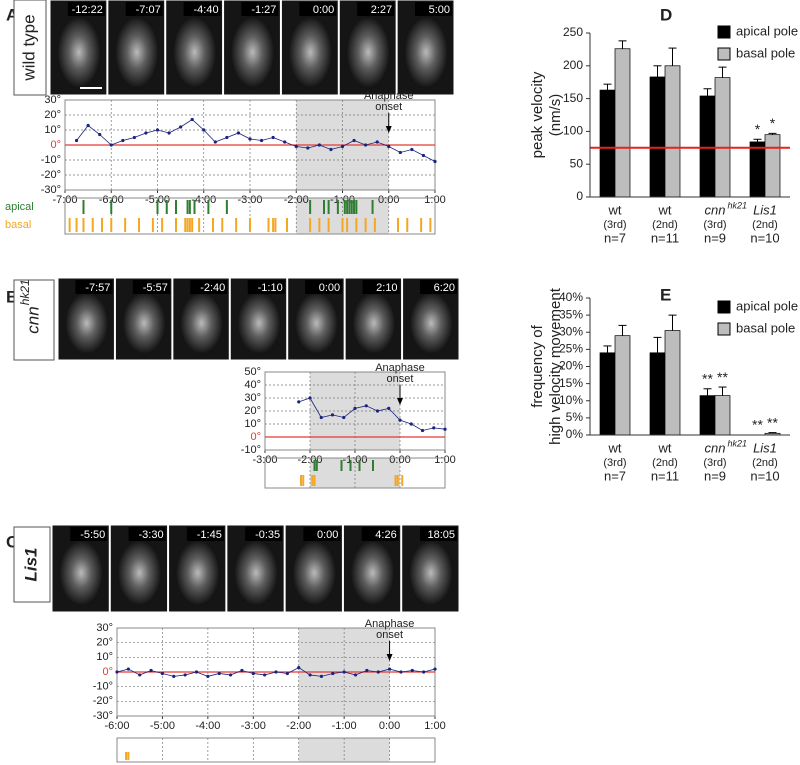 This screenshot has height=765, width=800. I want to click on category-label: Lis1, so click(765, 447).